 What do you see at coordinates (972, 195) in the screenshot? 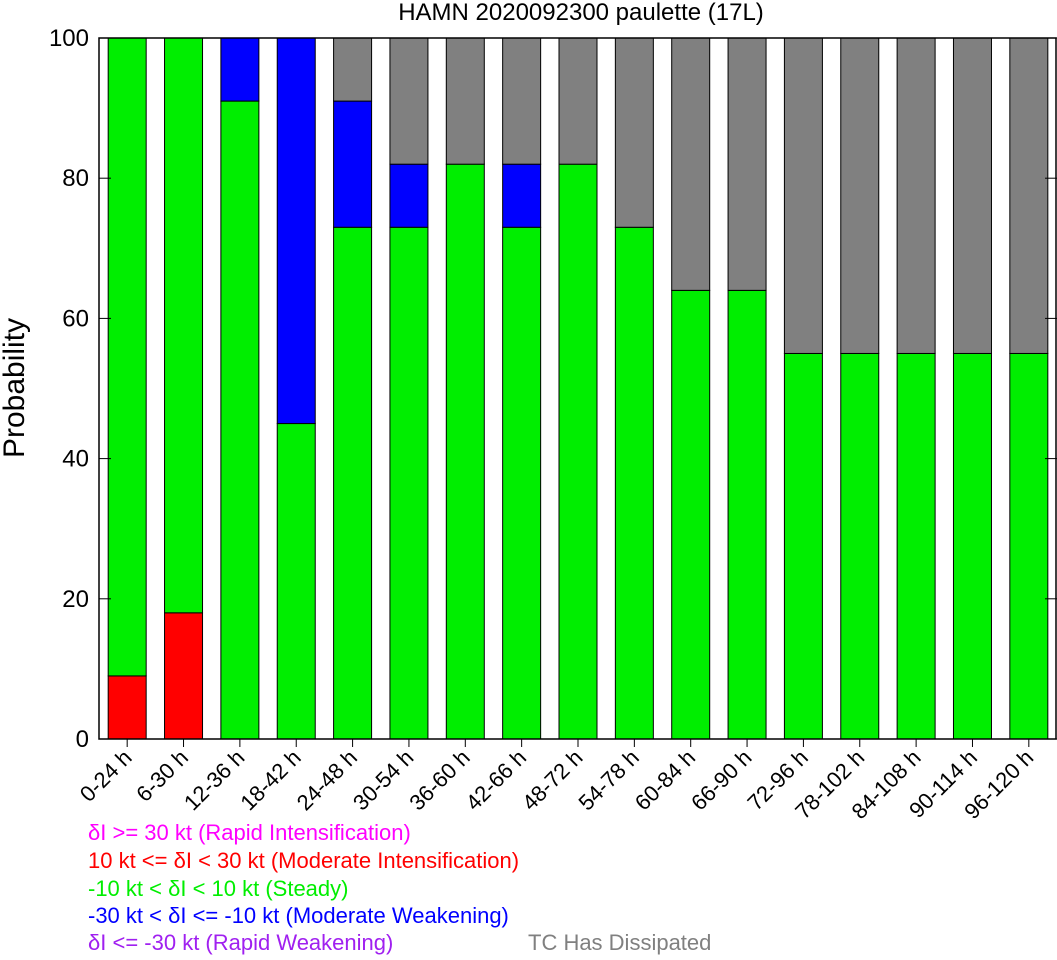
I see `bar-segment-90-114h-s5` at bounding box center [972, 195].